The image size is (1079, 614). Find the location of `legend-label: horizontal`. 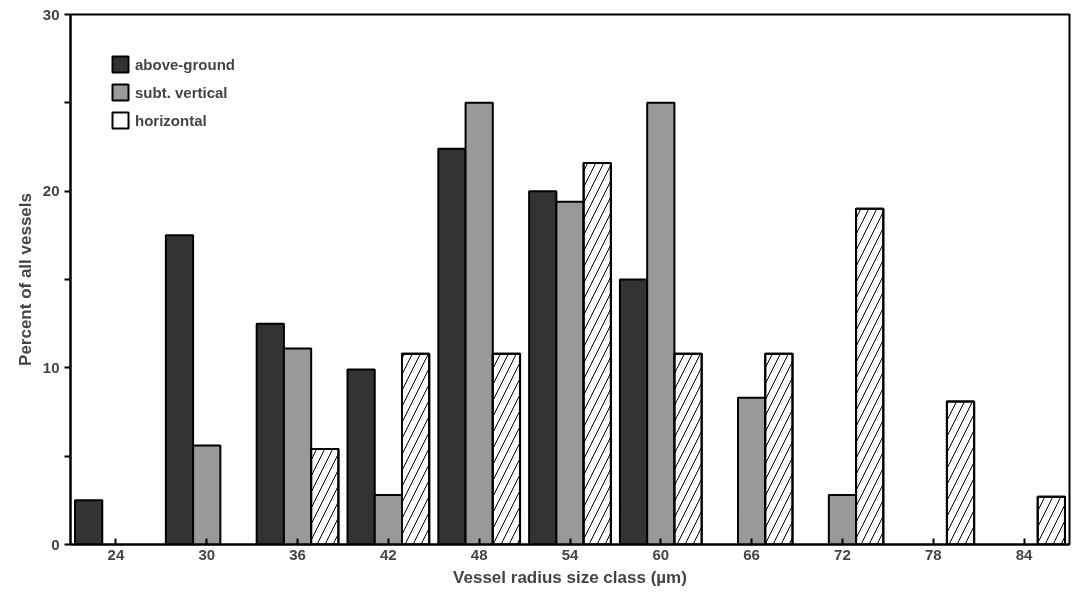

legend-label: horizontal is located at coordinates (171, 120).